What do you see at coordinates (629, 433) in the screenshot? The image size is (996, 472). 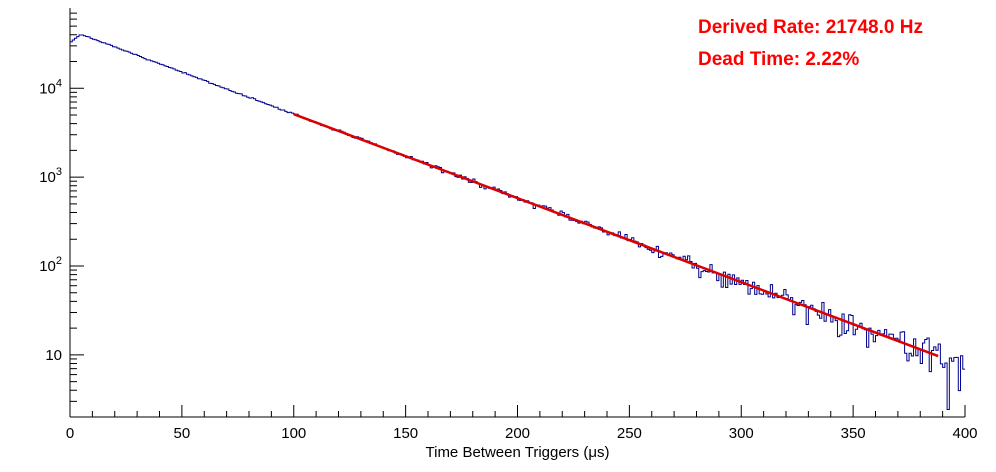 I see `svg-text: 250` at bounding box center [629, 433].